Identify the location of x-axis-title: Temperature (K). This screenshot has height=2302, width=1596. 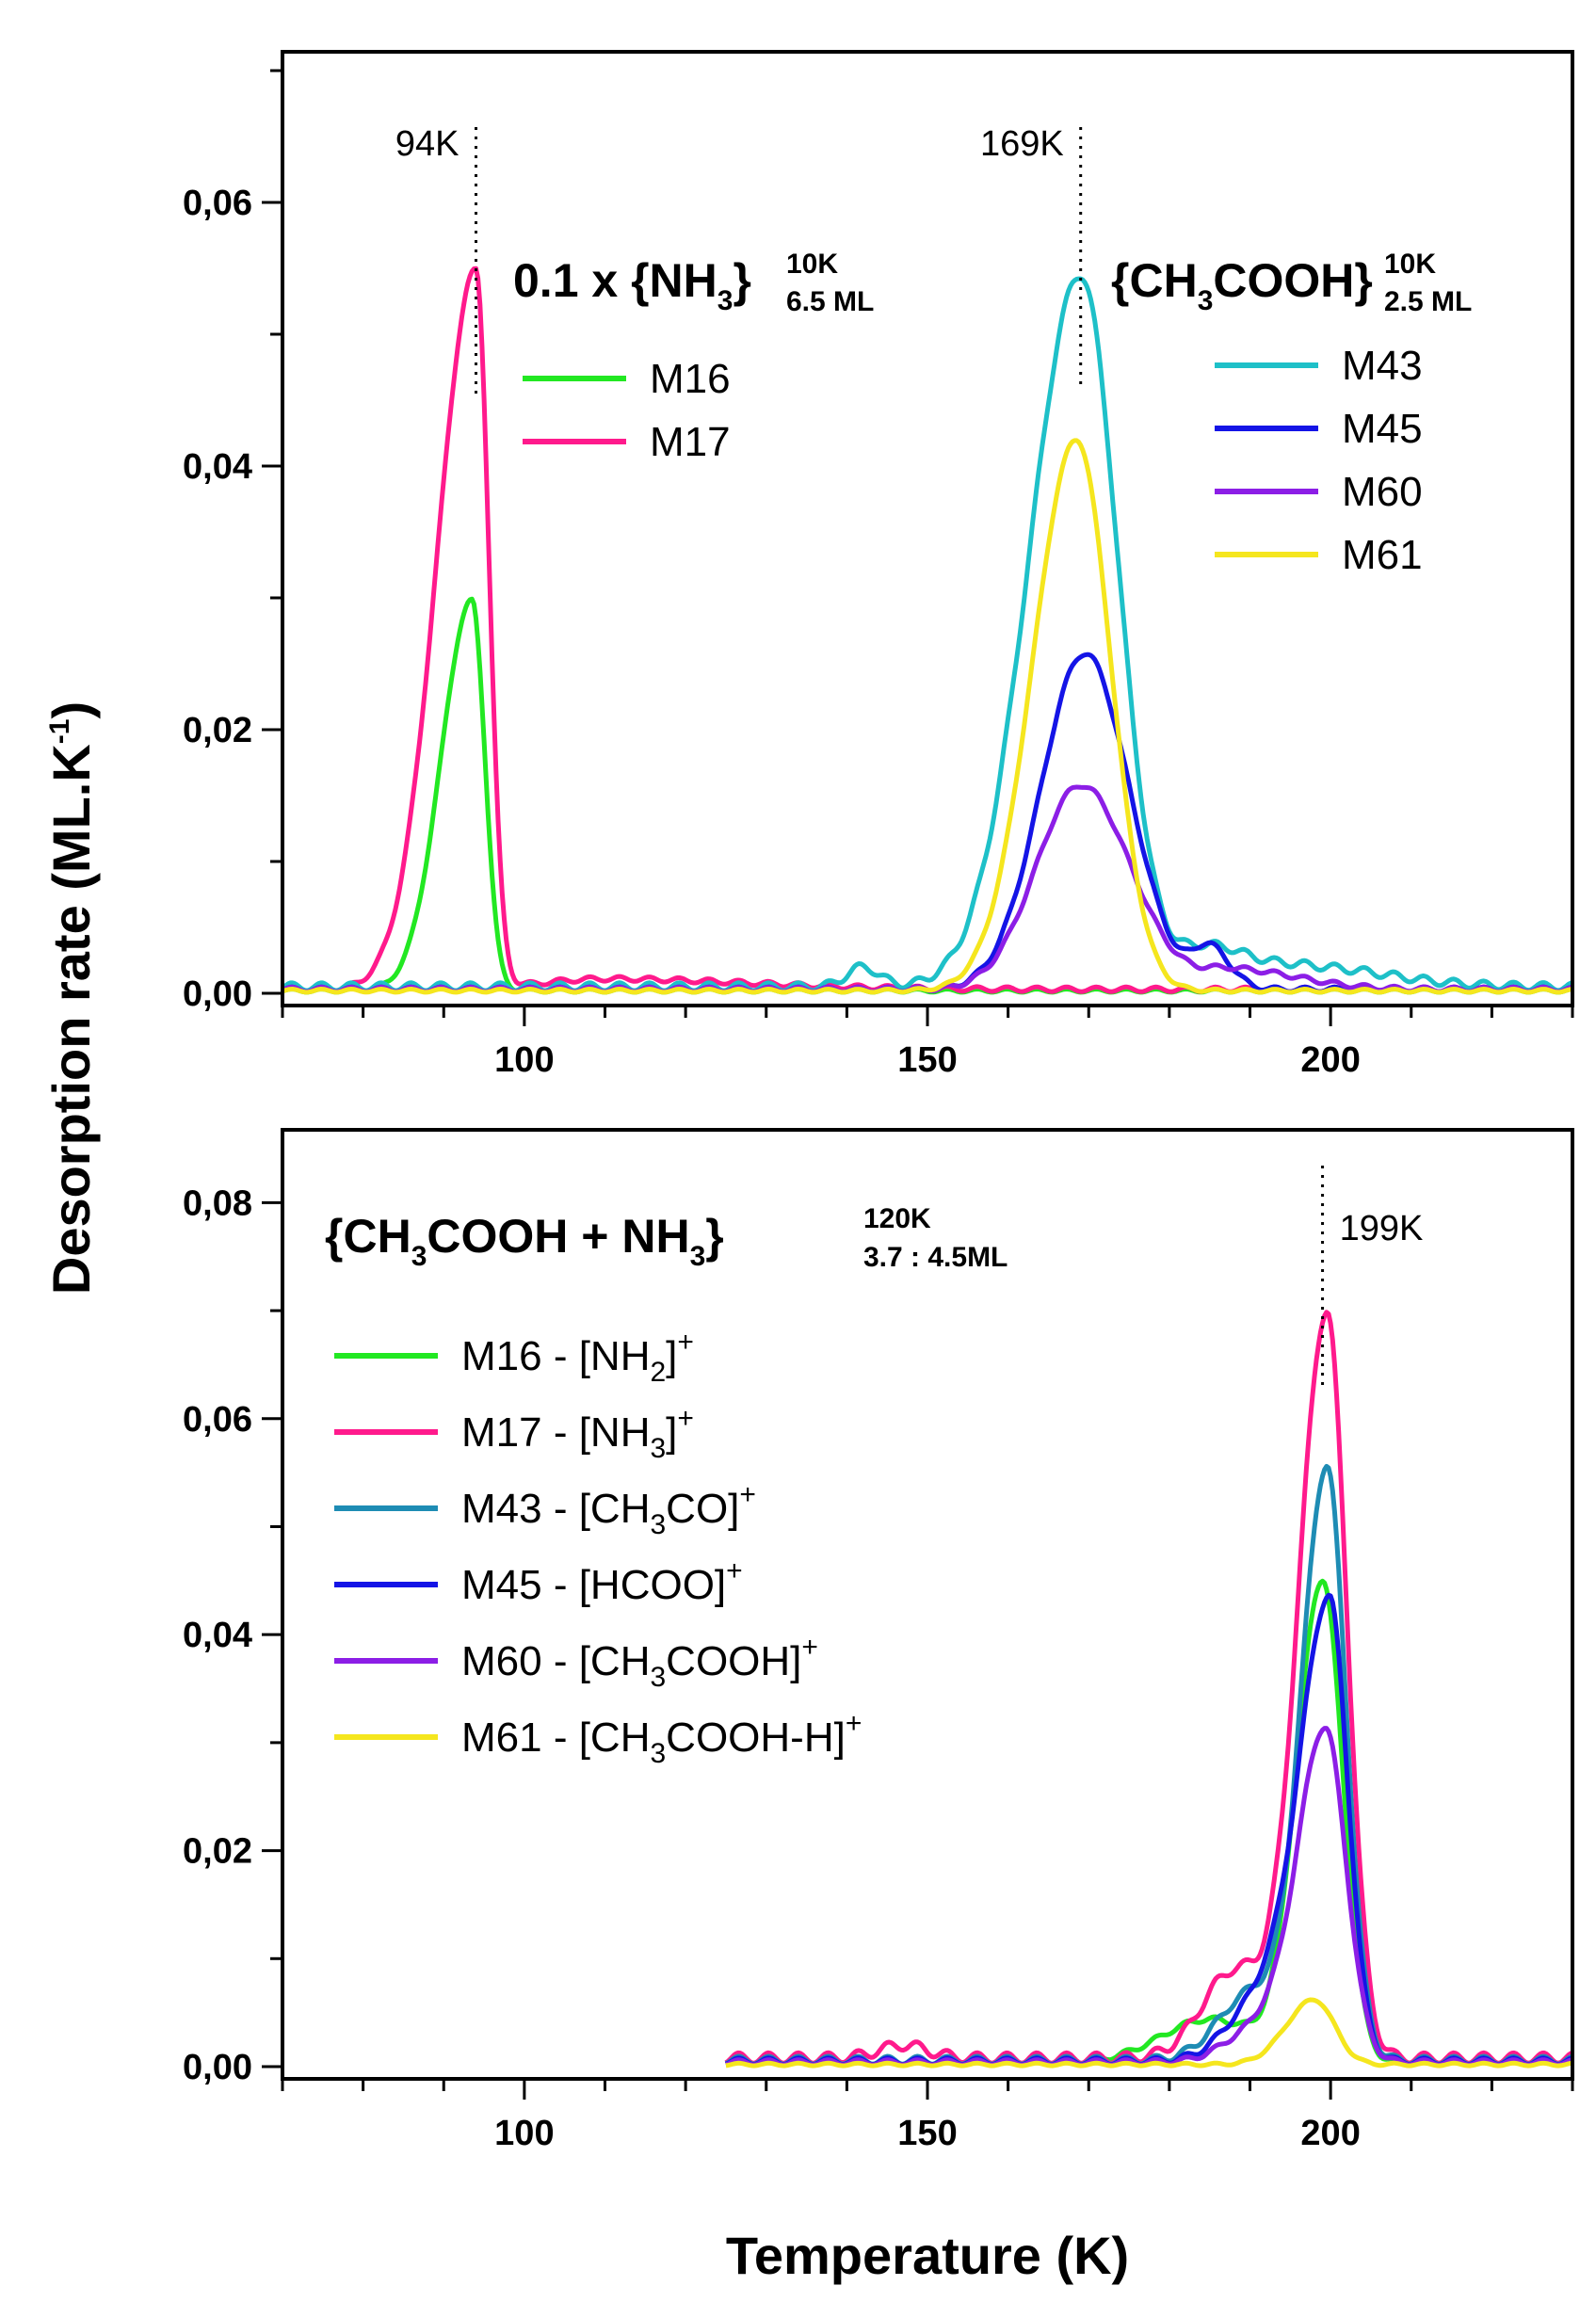
(927, 2256).